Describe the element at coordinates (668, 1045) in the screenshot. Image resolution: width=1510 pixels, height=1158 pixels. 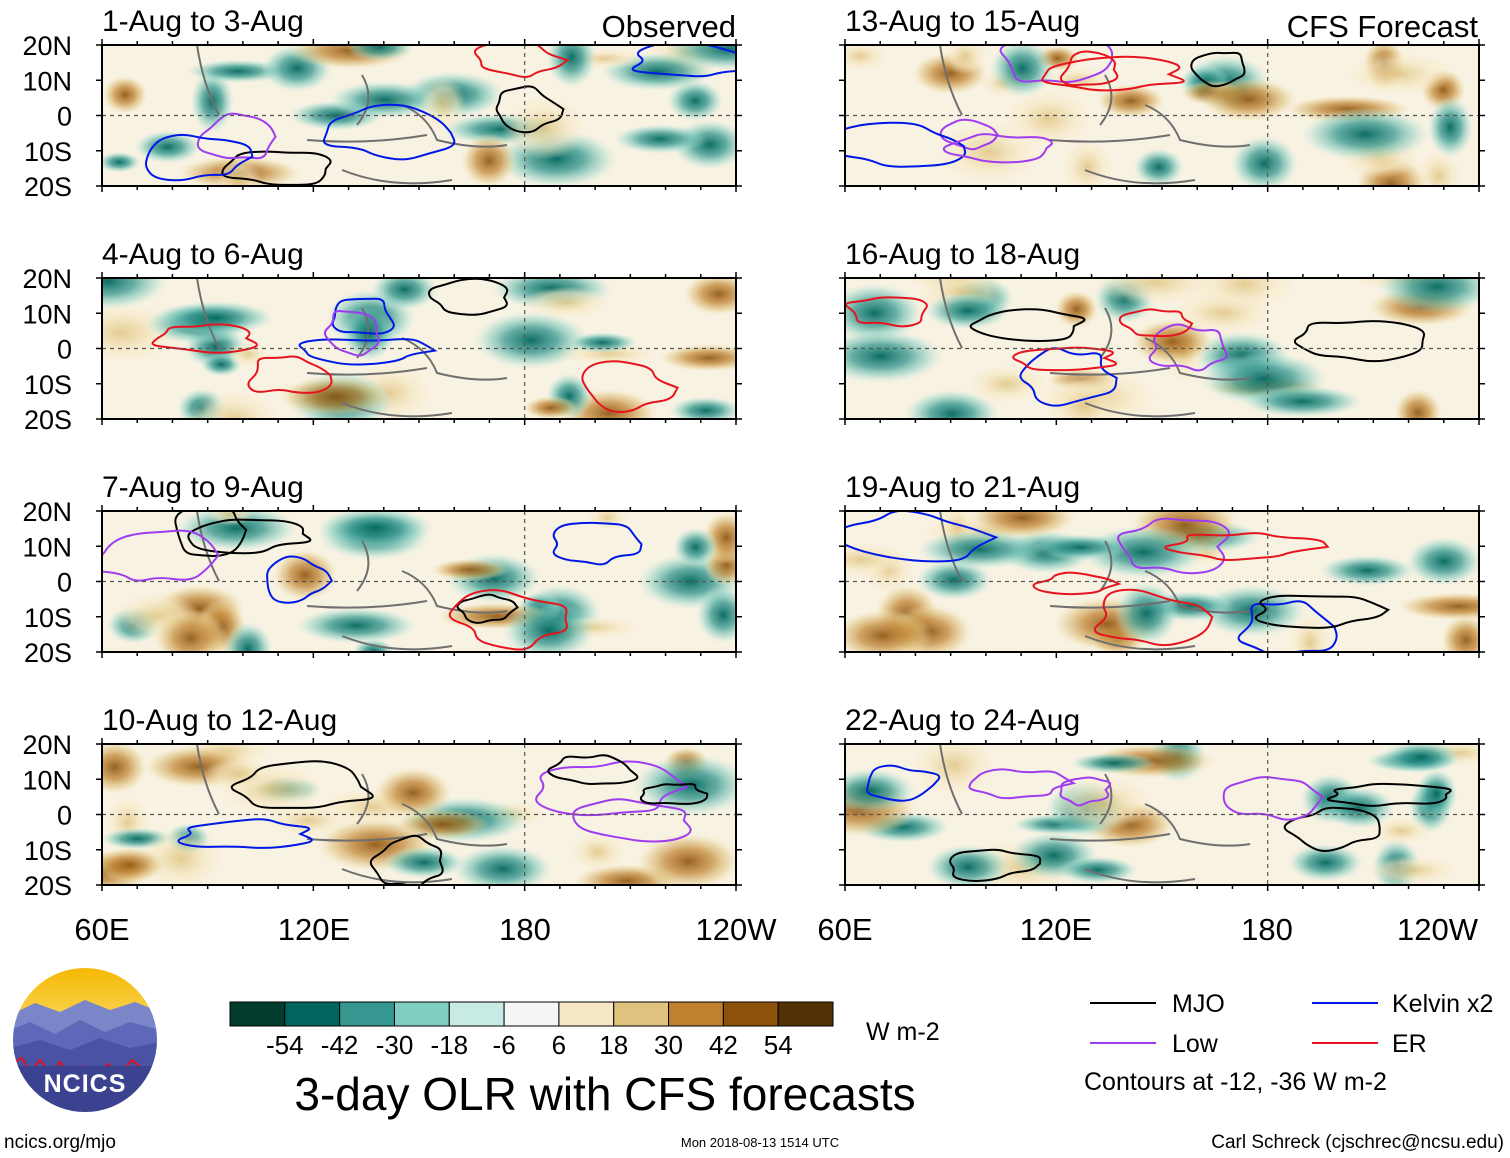
I see `colorbar-tick-label: 30` at that location.